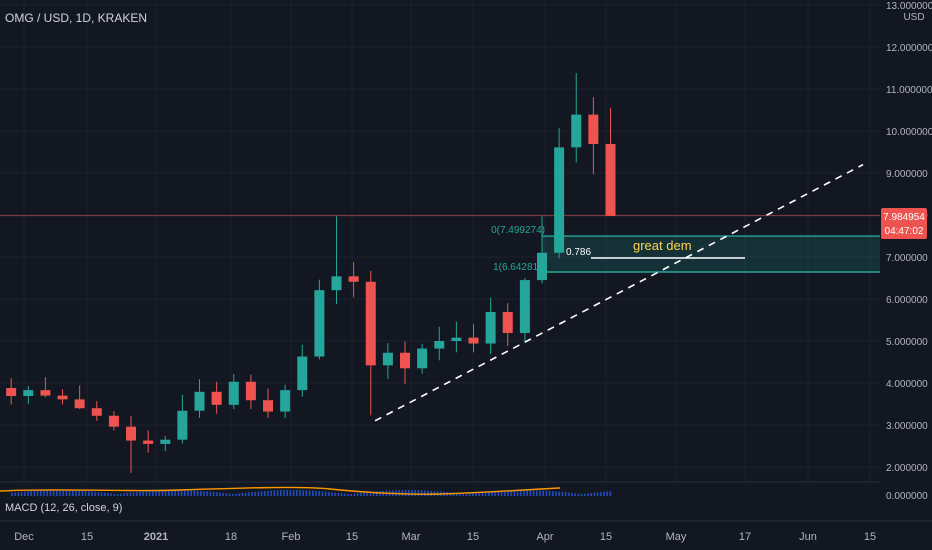 The width and height of the screenshot is (932, 550). What do you see at coordinates (906, 255) in the screenshot?
I see `price-axis` at bounding box center [906, 255].